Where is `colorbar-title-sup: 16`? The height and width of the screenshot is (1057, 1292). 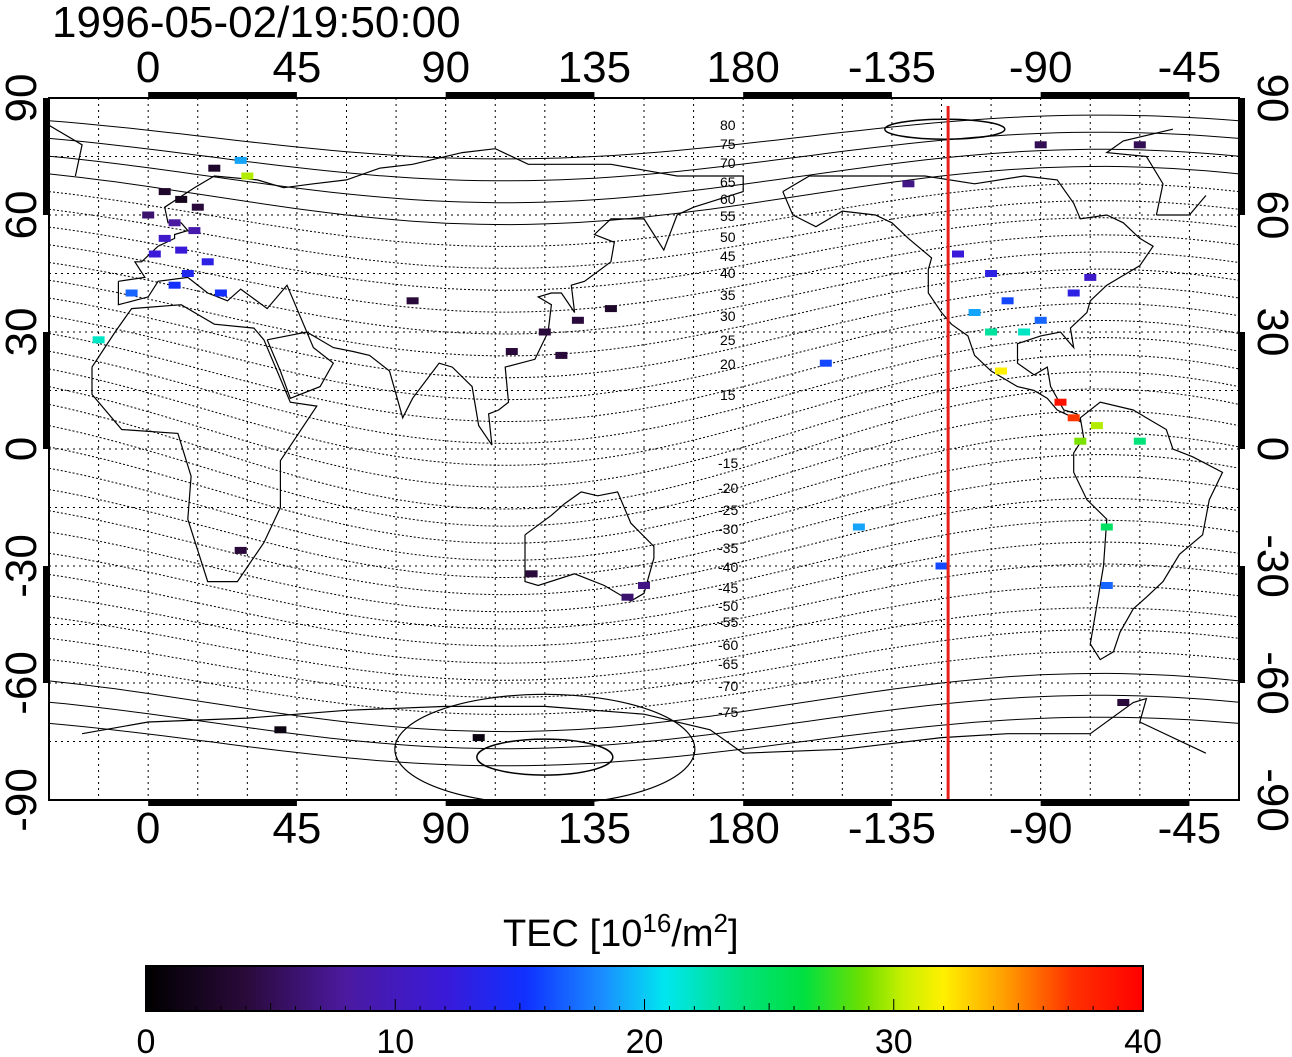 colorbar-title-sup: 16 is located at coordinates (656, 923).